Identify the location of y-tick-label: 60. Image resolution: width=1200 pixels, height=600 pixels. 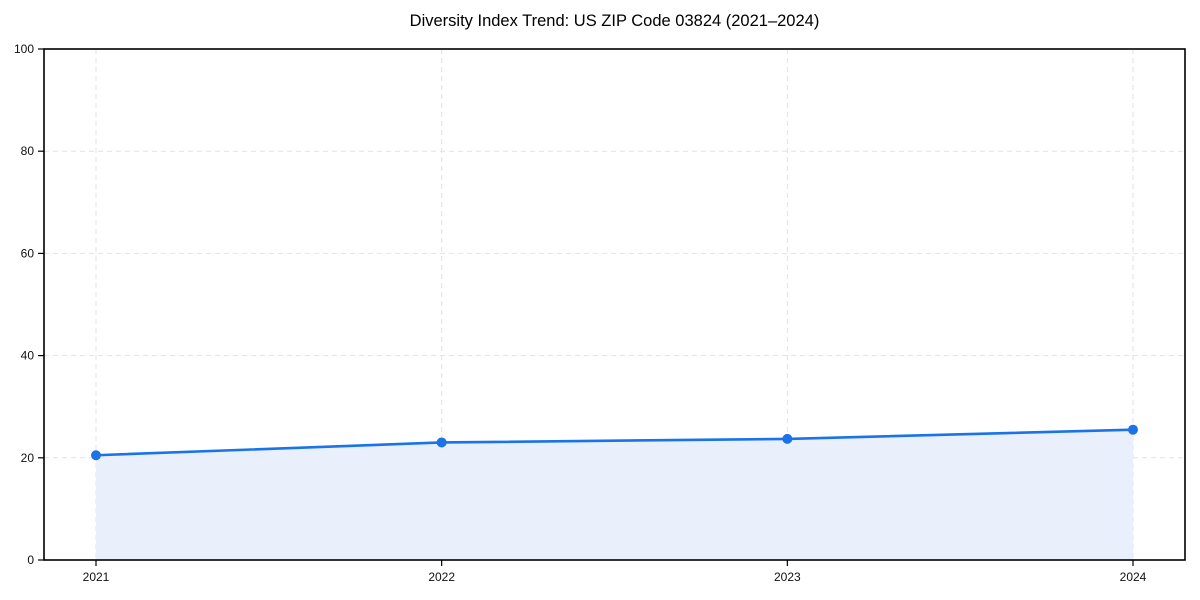
(28, 253).